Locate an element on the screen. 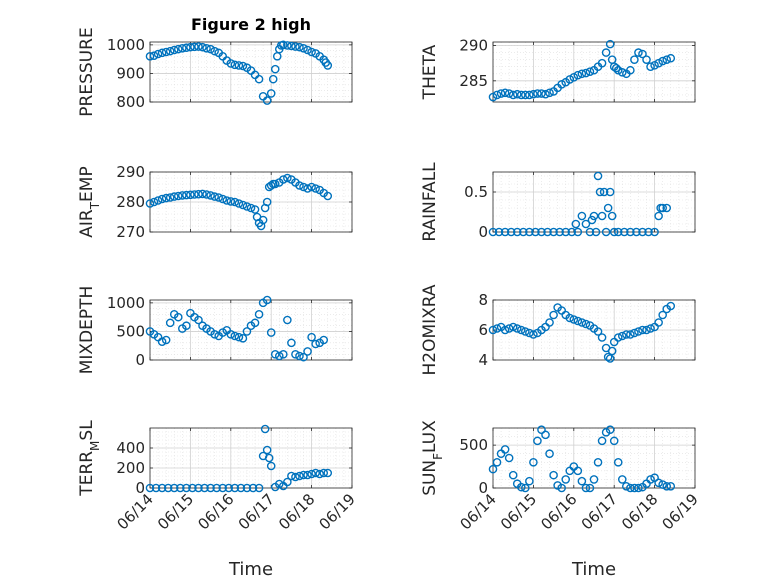 This screenshot has width=778, height=583. y-tick-label: 290 is located at coordinates (130, 172).